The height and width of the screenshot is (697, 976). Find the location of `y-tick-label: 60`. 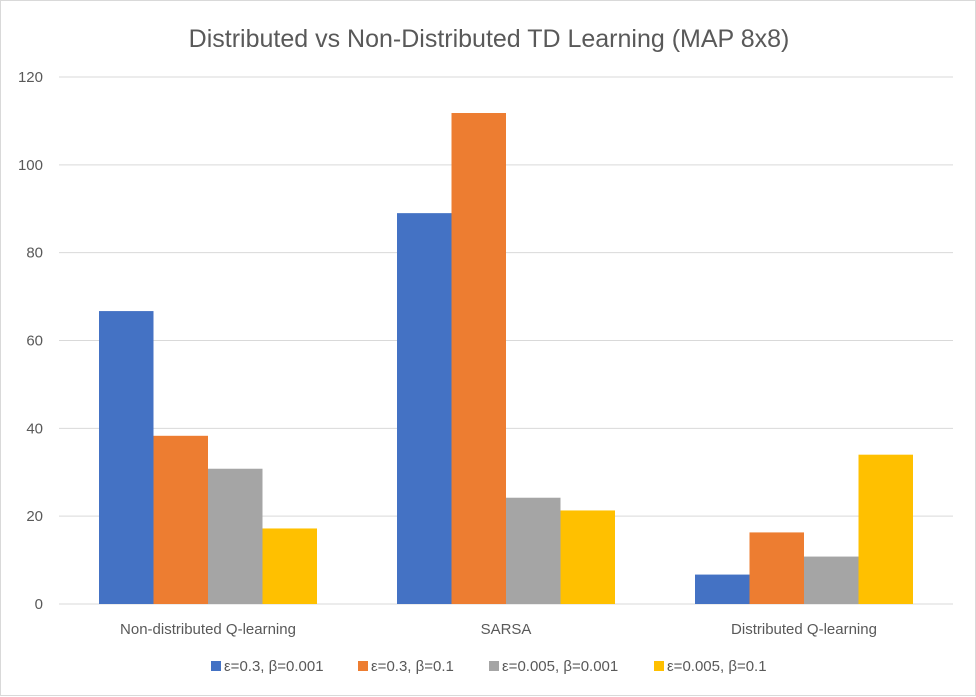

y-tick-label: 60 is located at coordinates (34, 341).